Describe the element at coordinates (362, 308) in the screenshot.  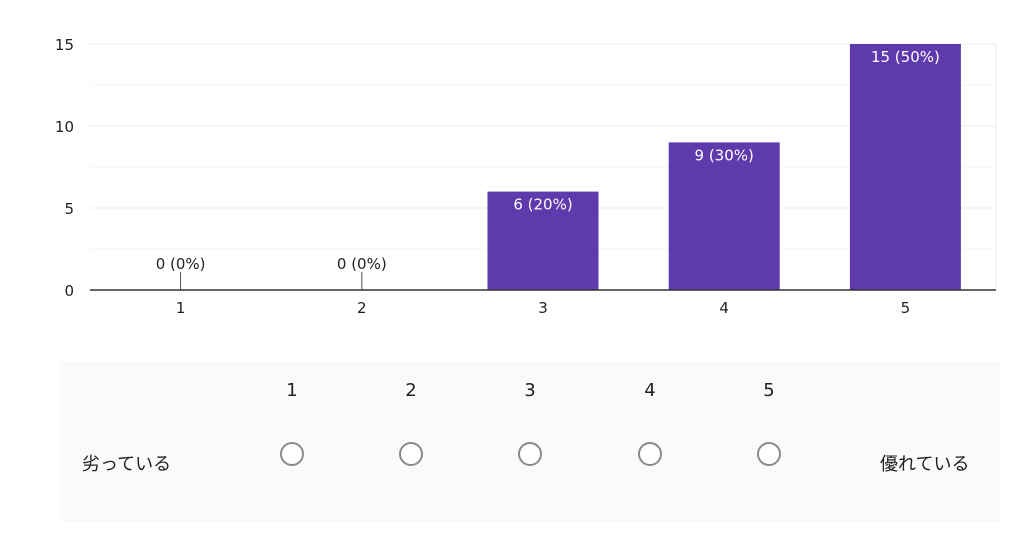
I see `x-tick-label-2: 2` at that location.